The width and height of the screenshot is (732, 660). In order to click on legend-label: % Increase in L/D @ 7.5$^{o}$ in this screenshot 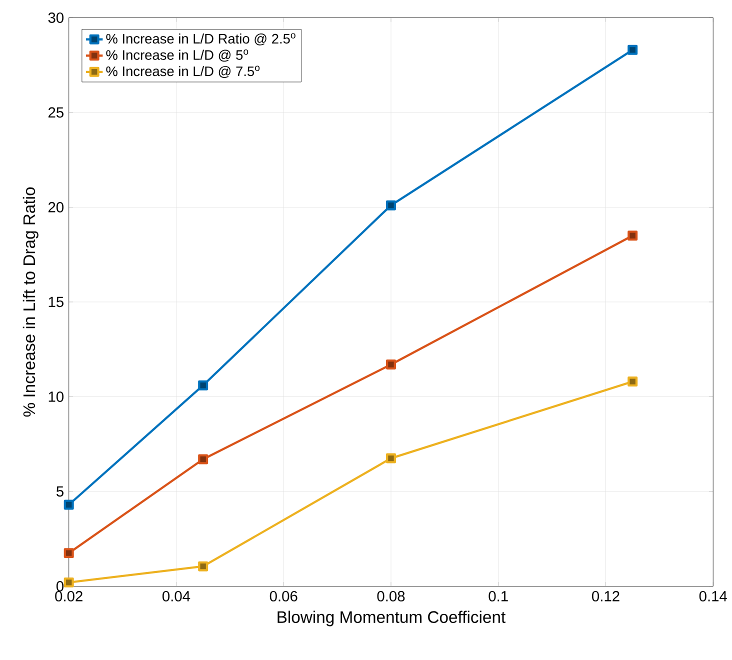, I will do `click(183, 72)`.